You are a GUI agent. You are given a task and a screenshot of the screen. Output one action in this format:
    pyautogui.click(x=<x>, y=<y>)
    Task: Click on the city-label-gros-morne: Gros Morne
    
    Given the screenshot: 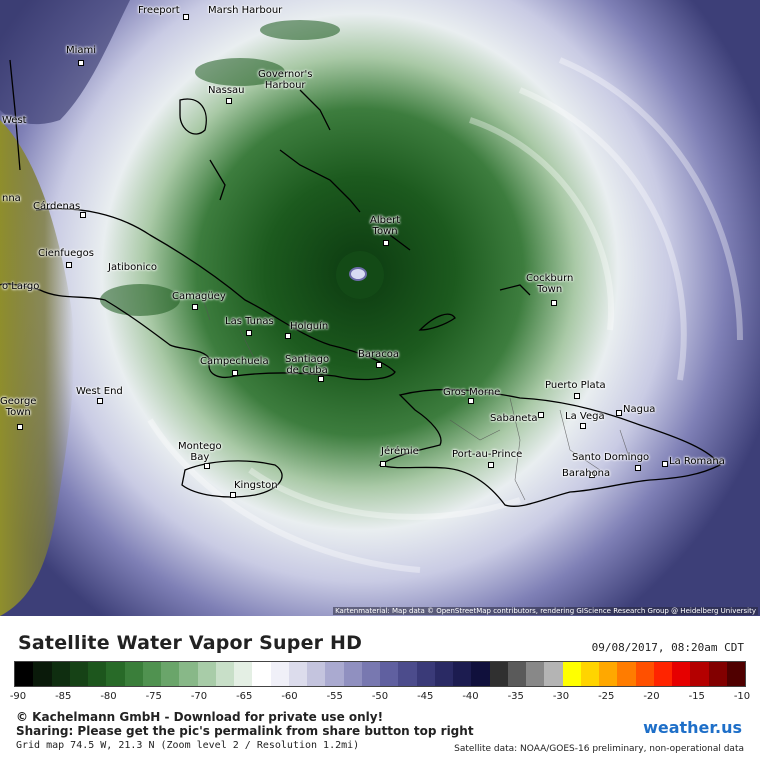 What is the action you would take?
    pyautogui.click(x=472, y=392)
    